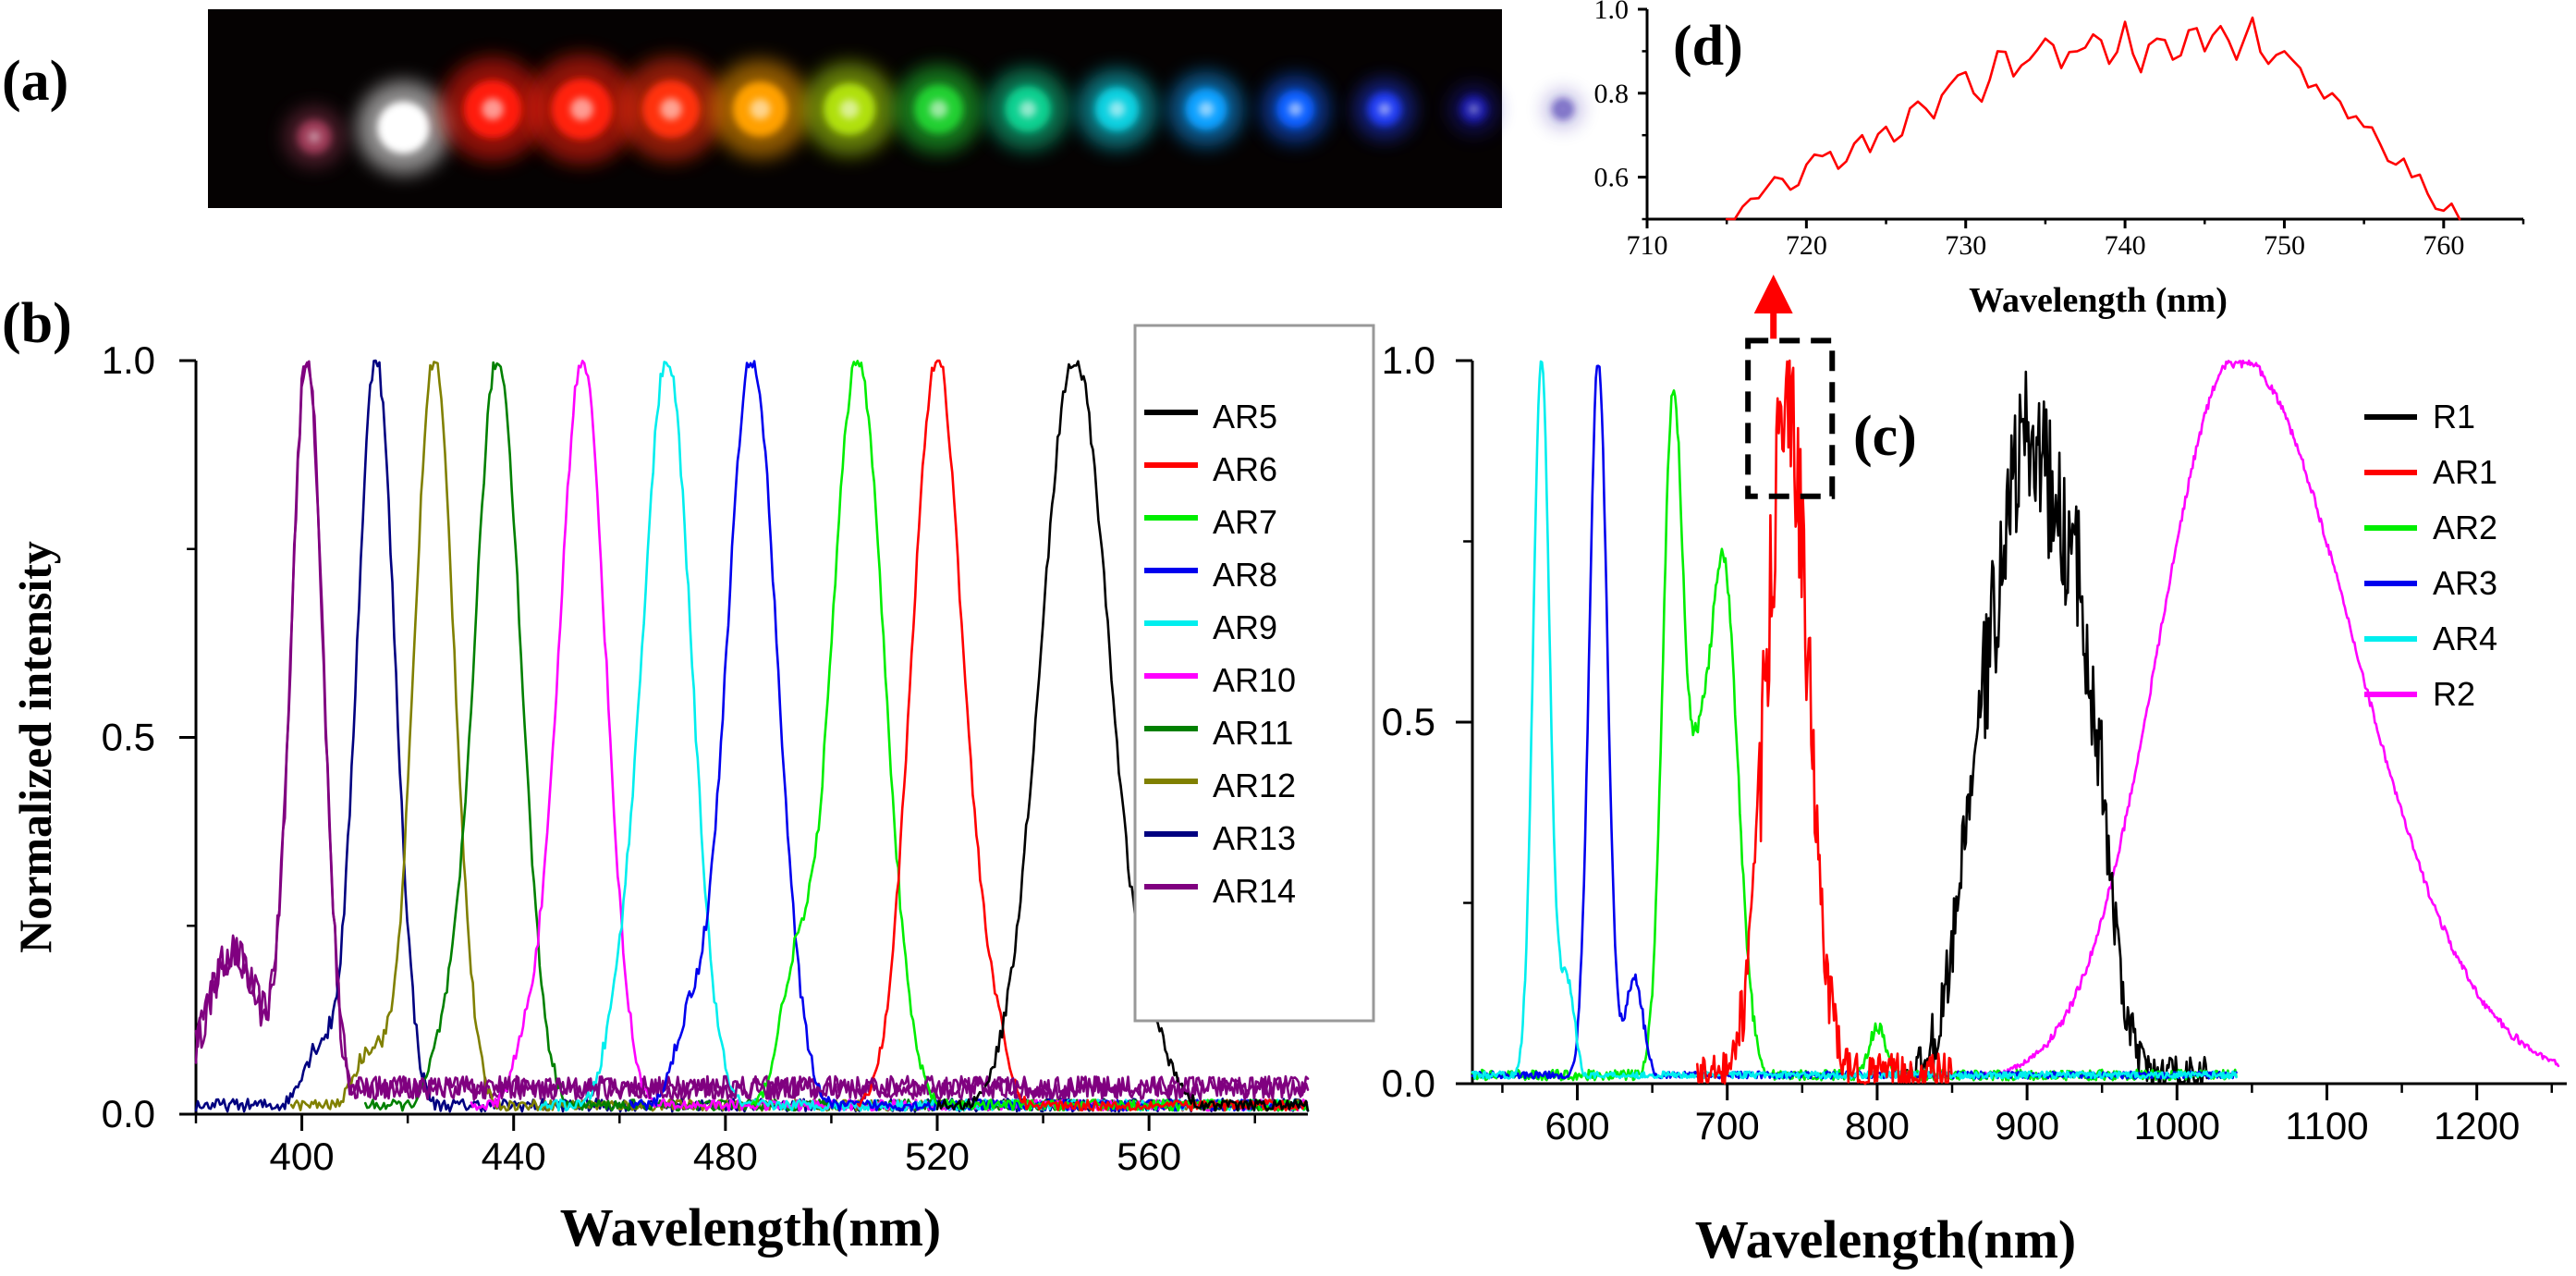 Image resolution: width=2576 pixels, height=1276 pixels. Describe the element at coordinates (2430, 472) in the screenshot. I see `legend-item: AR1` at that location.